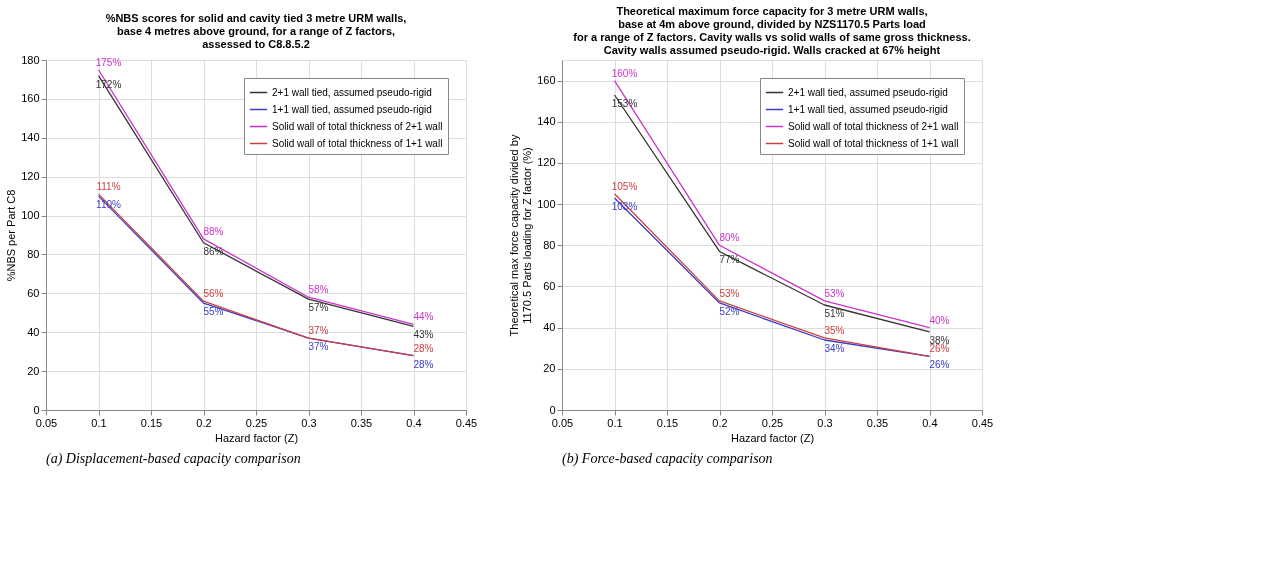  What do you see at coordinates (256, 31) in the screenshot?
I see `chart-title: %NBS scores for solid and cavity tied 3 metre URM walls, base 4 metres above ground, for a range of Z factors, assessed to C8.8.5.2` at bounding box center [256, 31].